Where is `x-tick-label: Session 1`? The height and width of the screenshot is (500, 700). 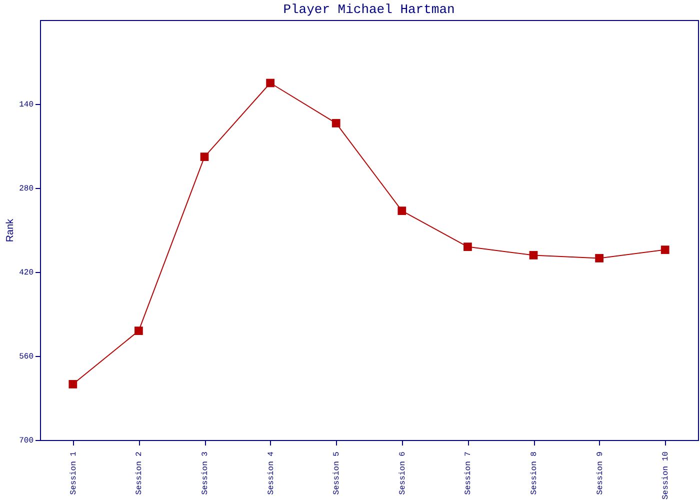 x-tick-label: Session 1 is located at coordinates (73, 473).